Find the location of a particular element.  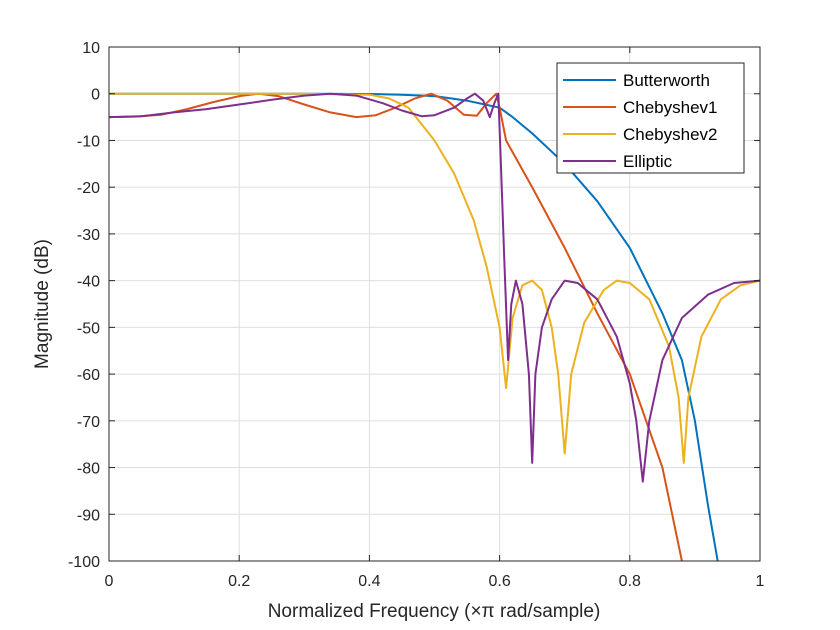

y-tick-label: -30 is located at coordinates (88, 235).